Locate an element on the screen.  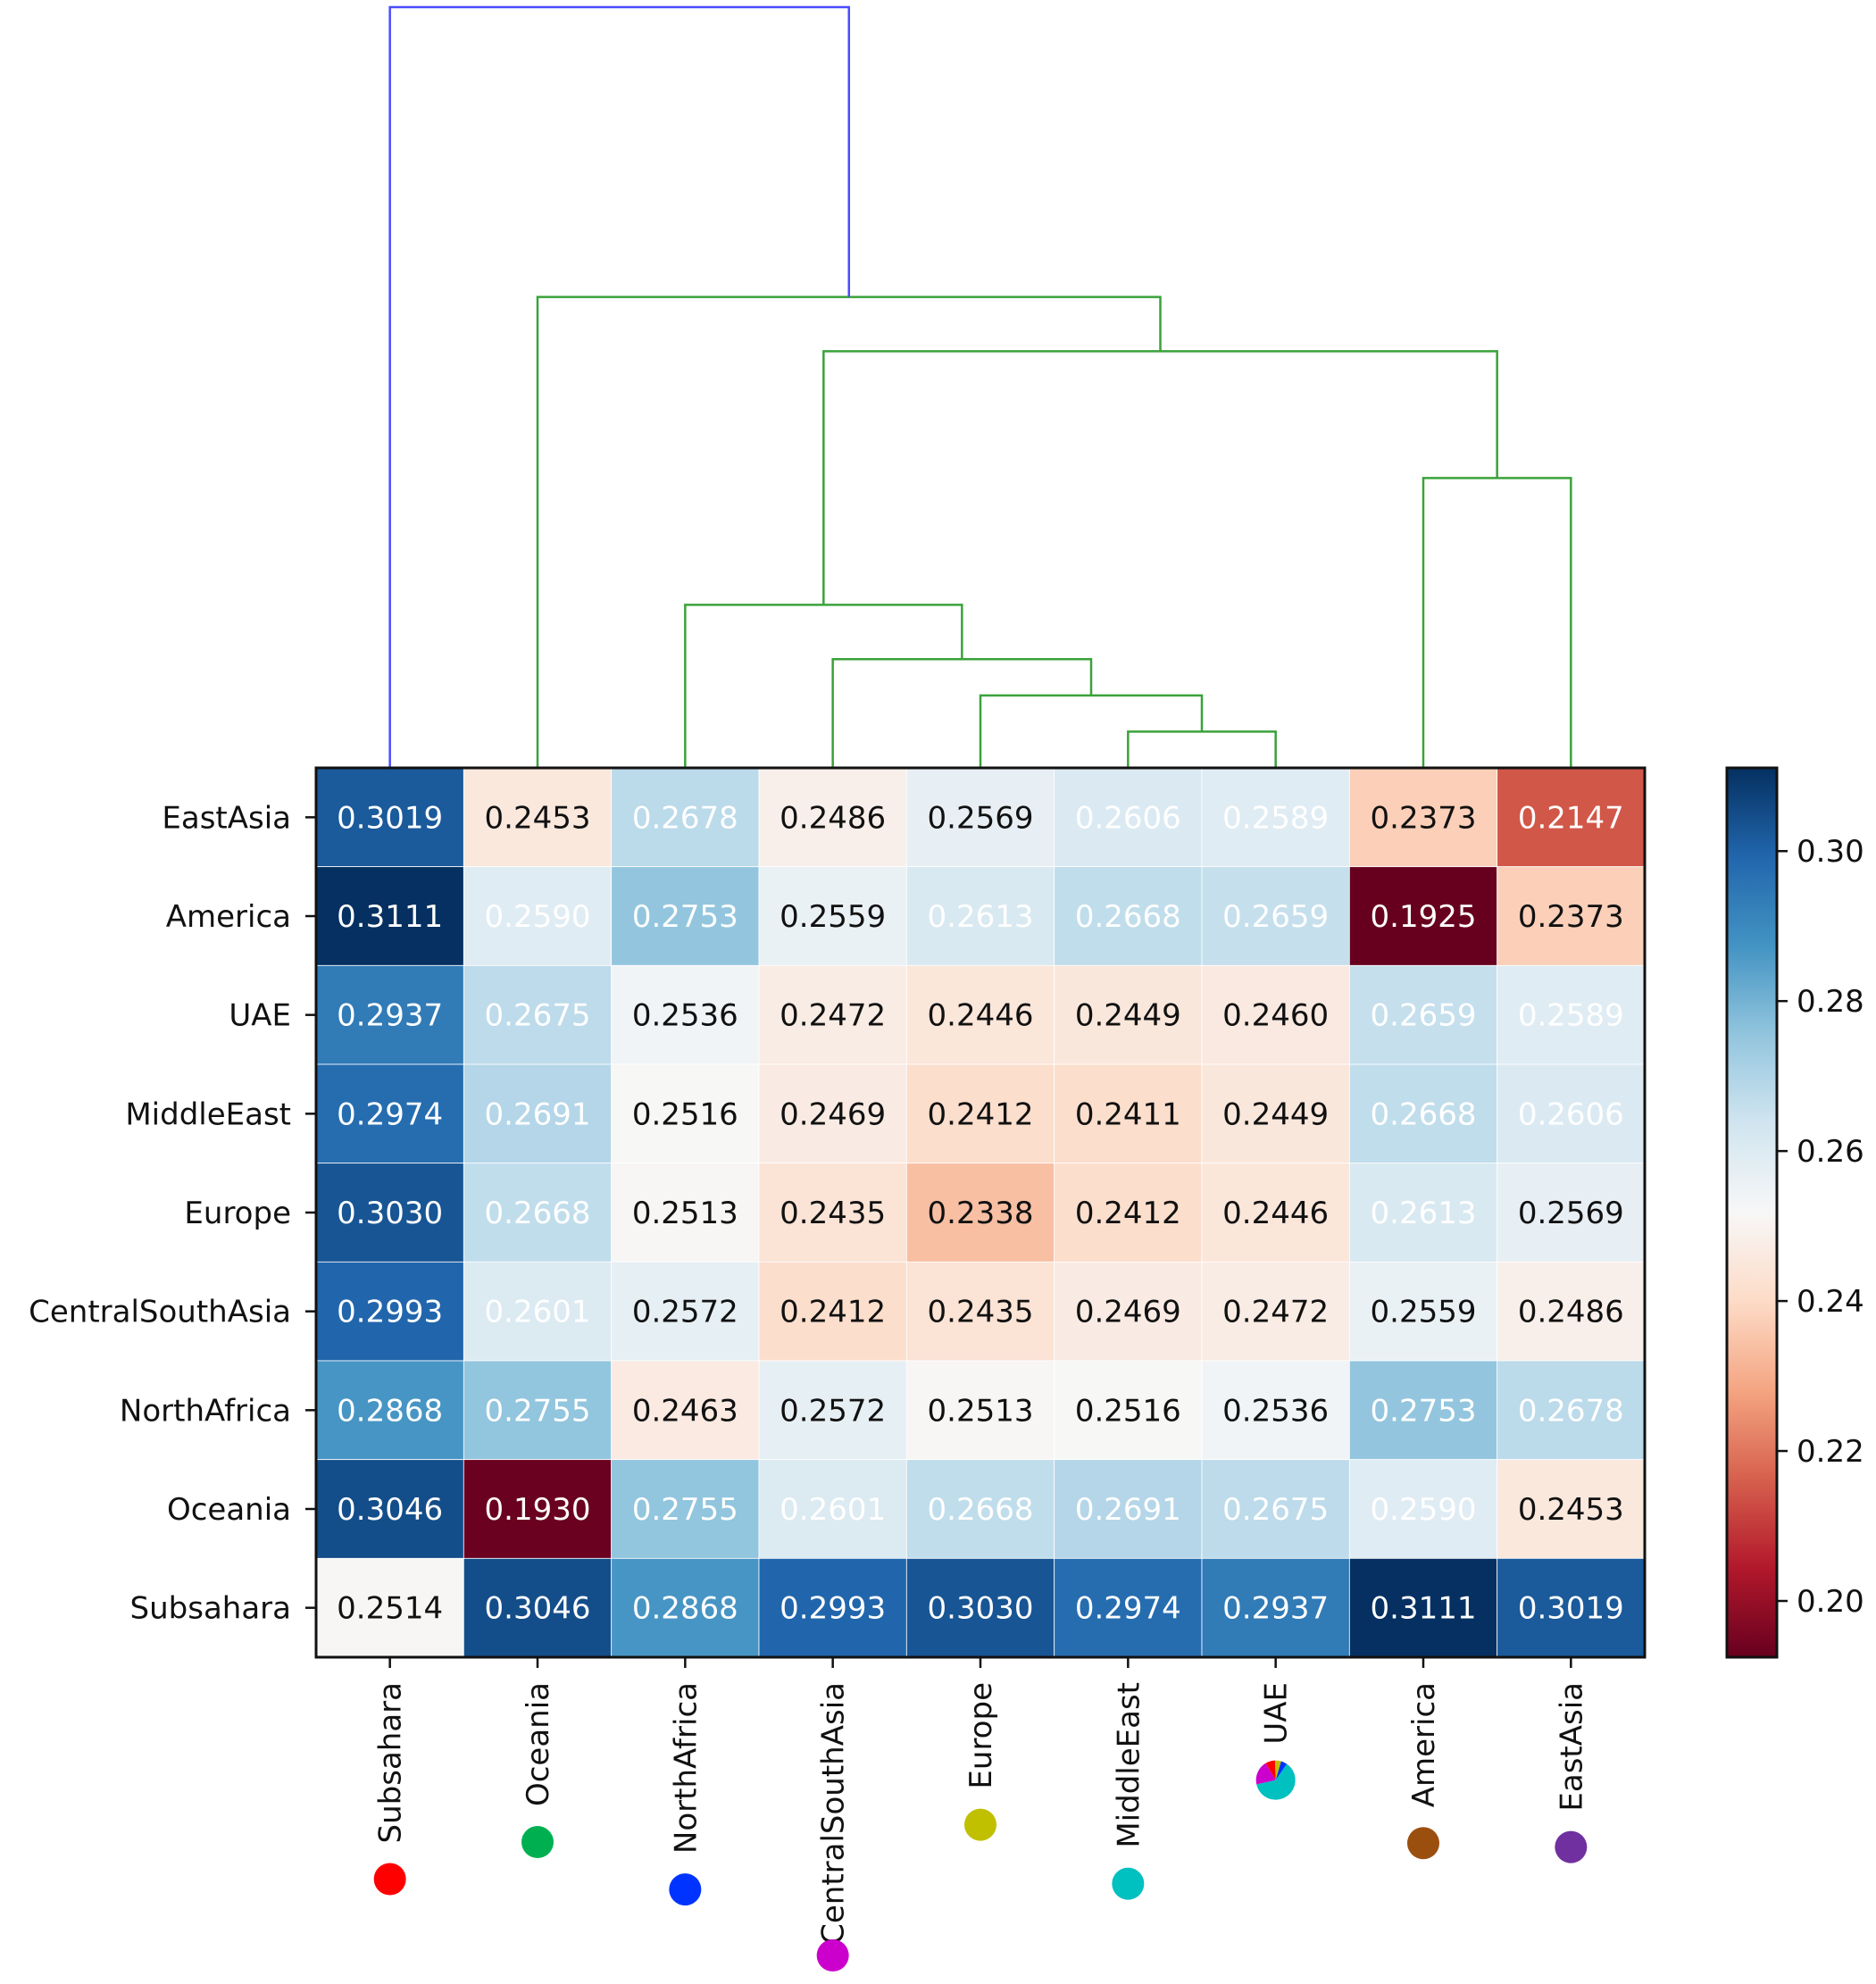
heatmap-cell-value: 0.2753 is located at coordinates (1424, 1411).